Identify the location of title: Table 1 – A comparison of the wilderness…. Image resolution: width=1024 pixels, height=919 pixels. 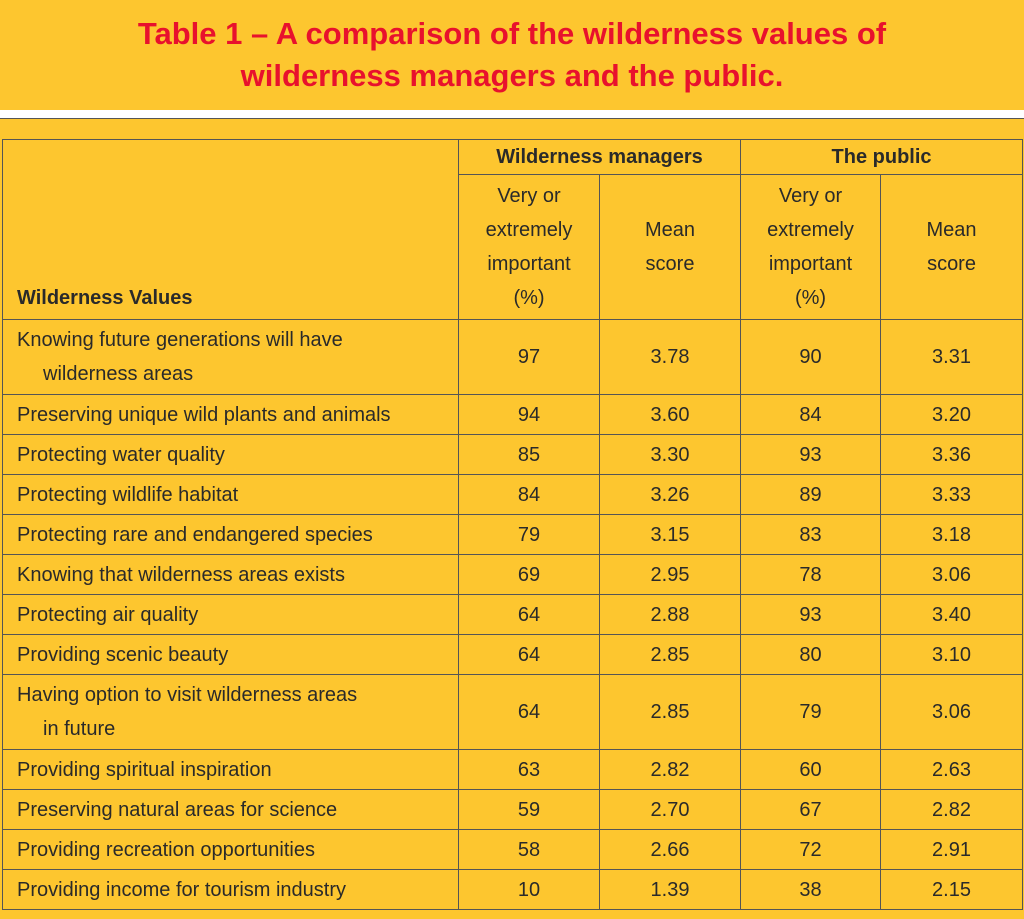
(512, 55).